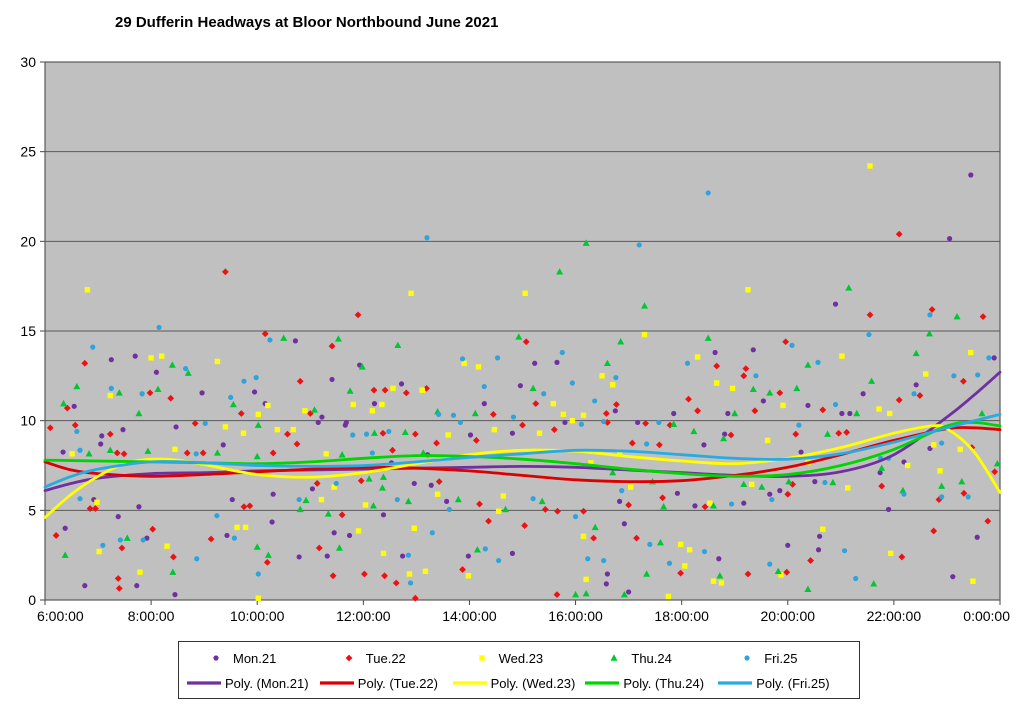 The width and height of the screenshot is (1024, 707). What do you see at coordinates (521, 658) in the screenshot?
I see `legend-label-wed-23: Wed.23` at bounding box center [521, 658].